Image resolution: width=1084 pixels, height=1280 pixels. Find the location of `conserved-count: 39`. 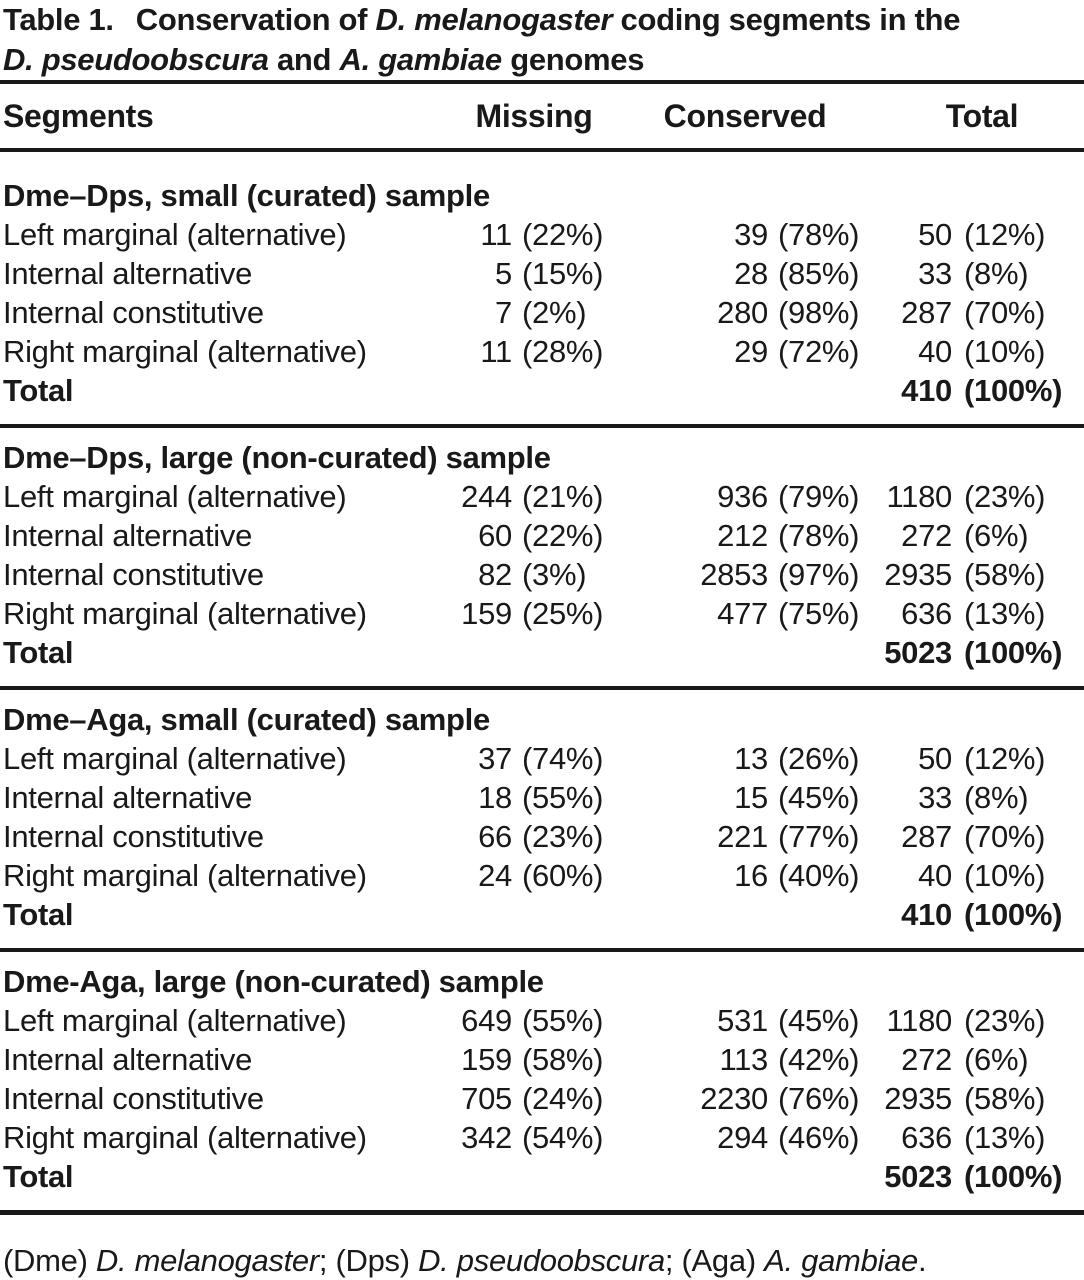

conserved-count: 39 is located at coordinates (751, 234).